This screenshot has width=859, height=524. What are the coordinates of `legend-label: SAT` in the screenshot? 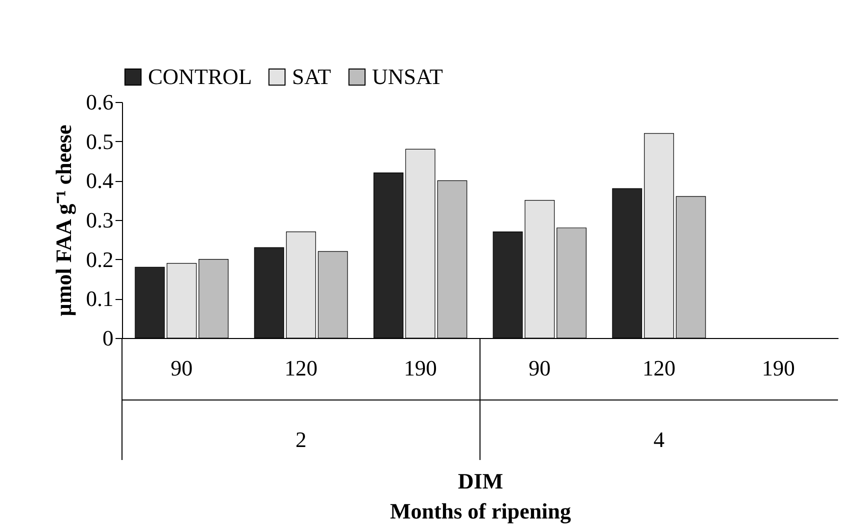 It's located at (312, 76).